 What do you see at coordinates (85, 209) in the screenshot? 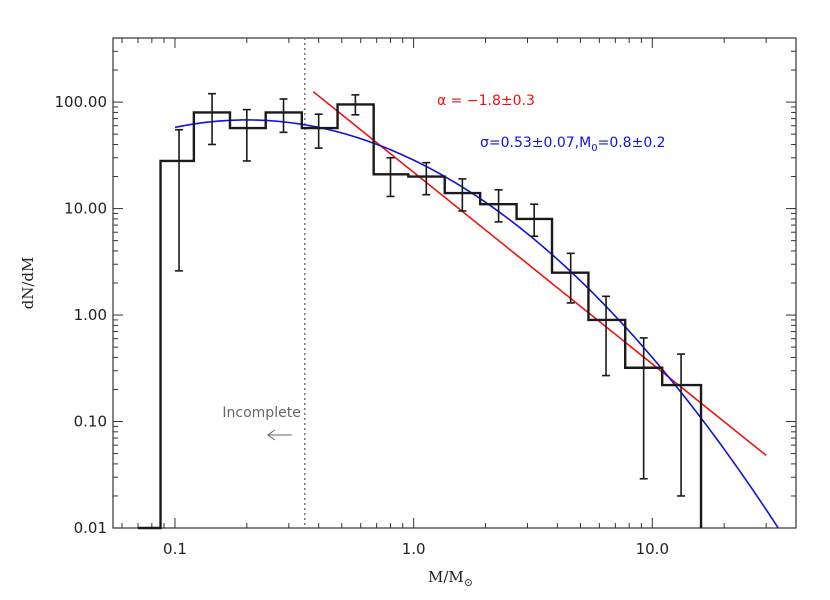
I see `y-tick-label: 10.00` at bounding box center [85, 209].